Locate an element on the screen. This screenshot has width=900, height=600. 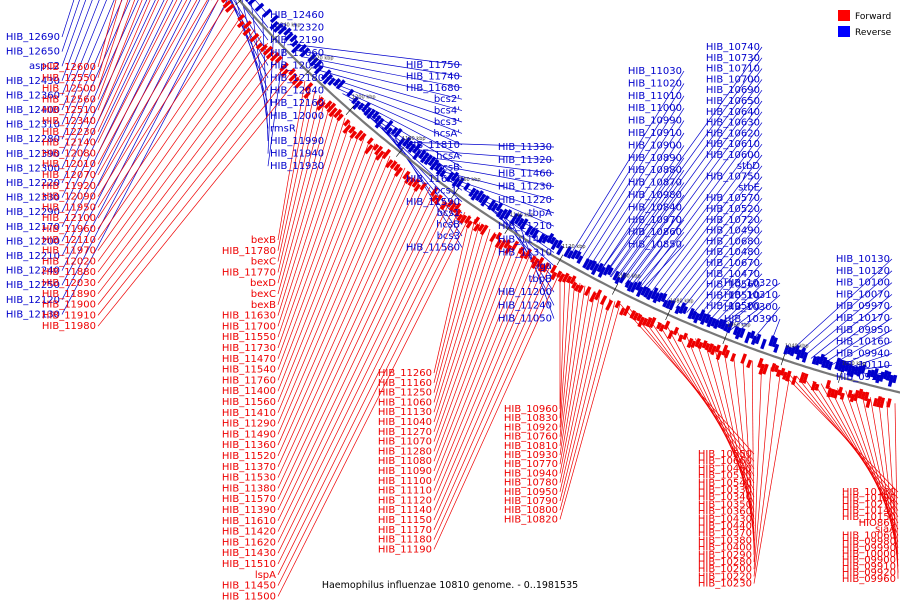
gene-label: HIB_12160 is located at coordinates (297, 103).